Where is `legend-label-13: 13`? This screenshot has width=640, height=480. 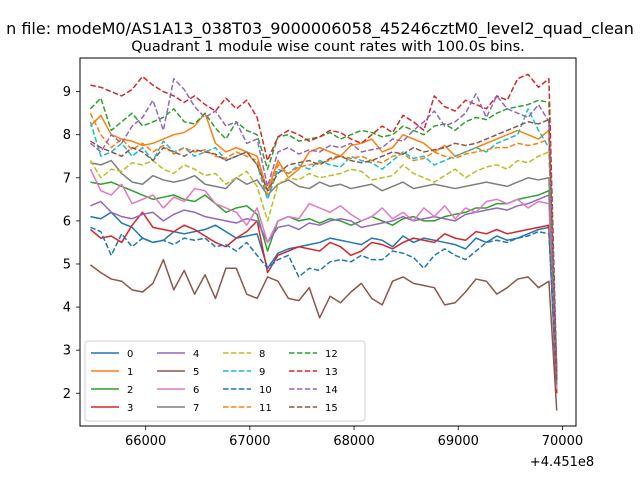 legend-label-13: 13 is located at coordinates (331, 372).